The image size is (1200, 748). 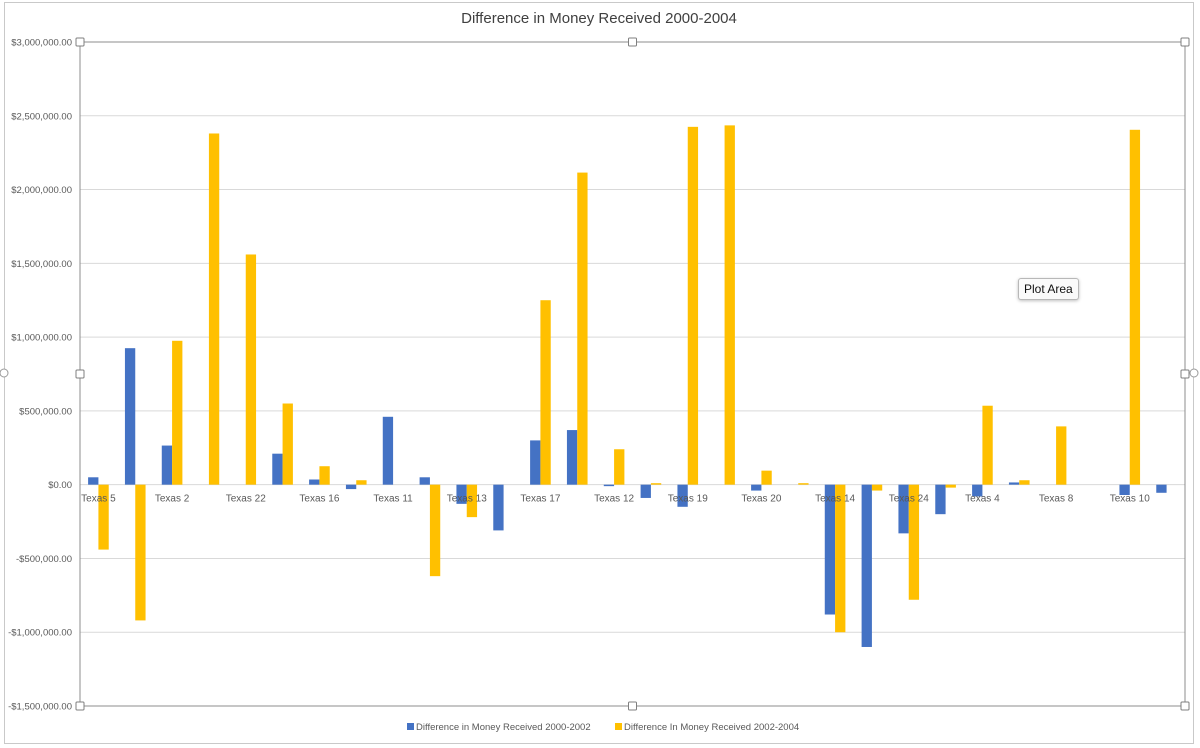 What do you see at coordinates (45, 411) in the screenshot?
I see `y-tick-label: $500,000.00` at bounding box center [45, 411].